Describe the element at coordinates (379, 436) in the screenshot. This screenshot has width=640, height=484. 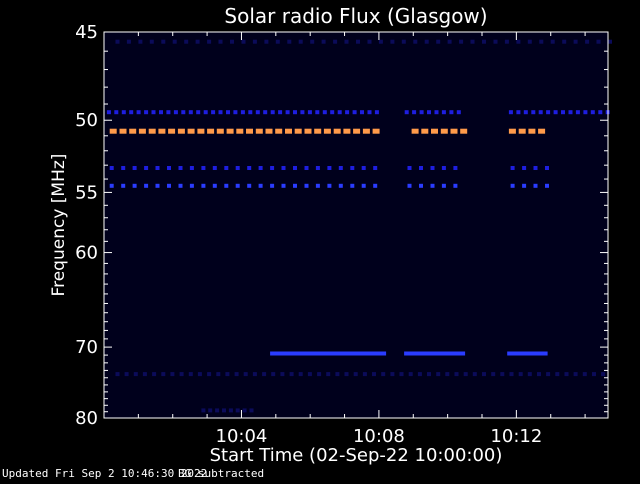
I see `x-tick-label: 10:08` at that location.